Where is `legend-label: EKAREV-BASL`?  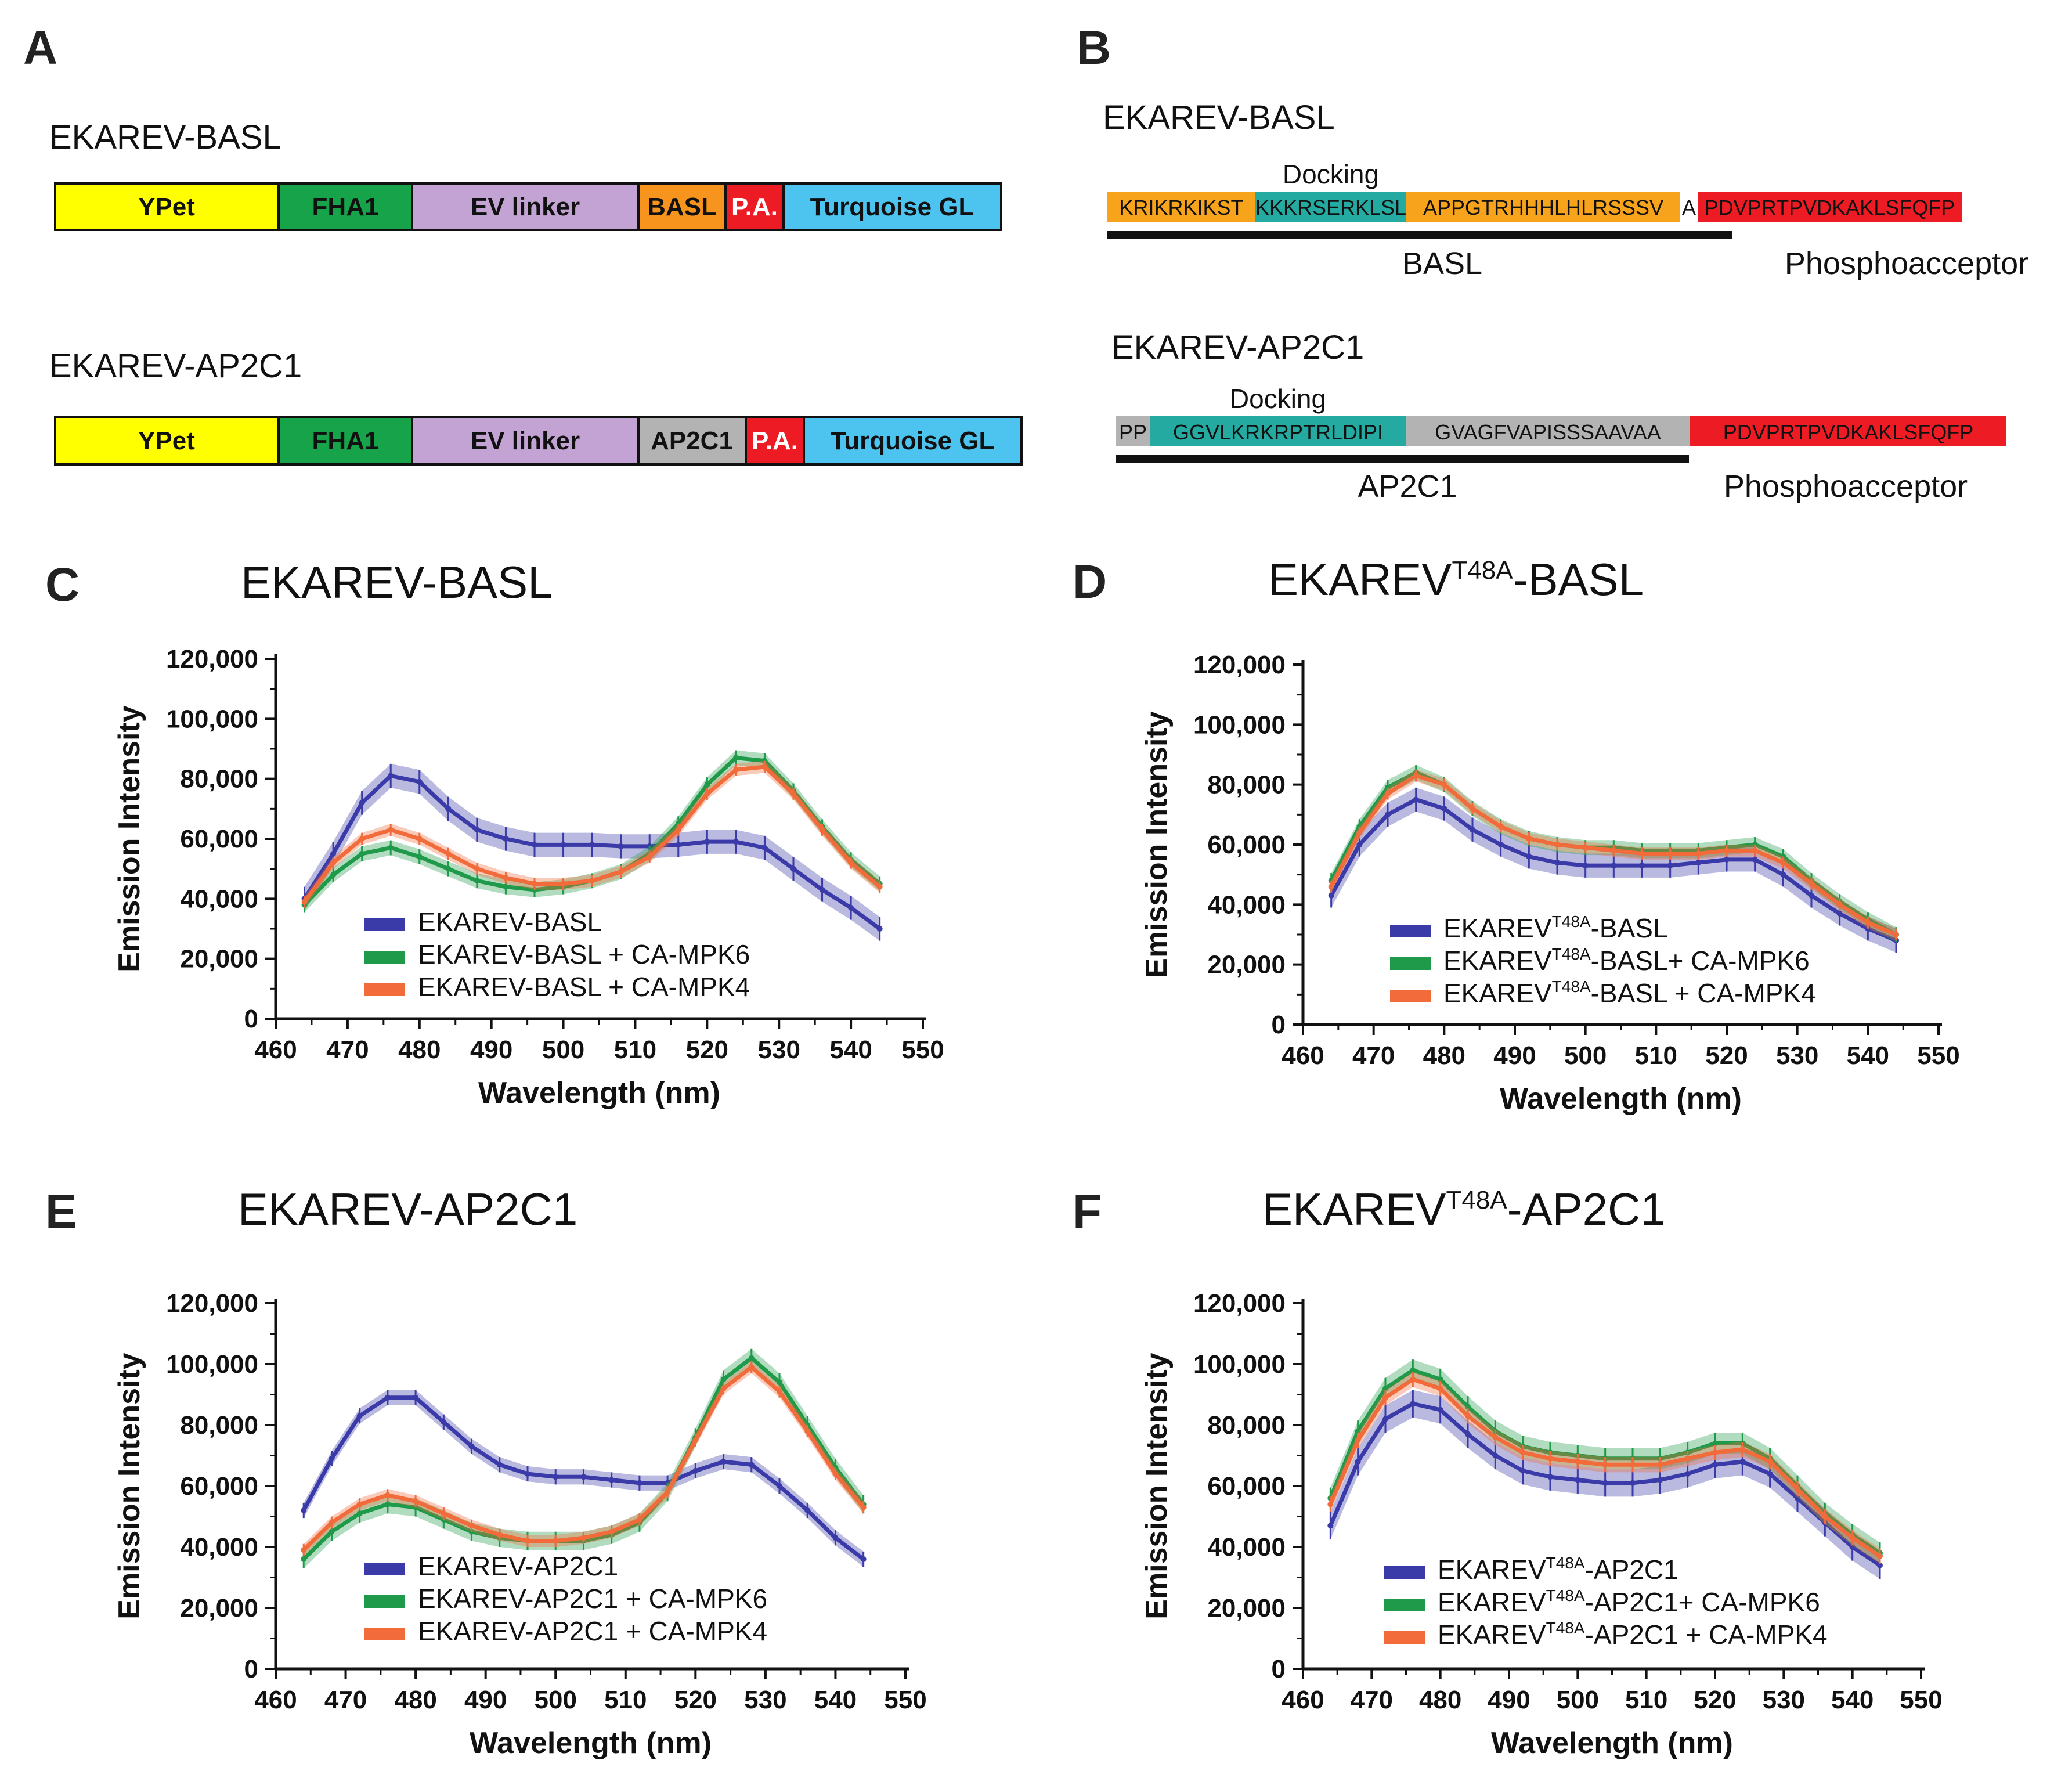 legend-label: EKAREV-BASL is located at coordinates (510, 922).